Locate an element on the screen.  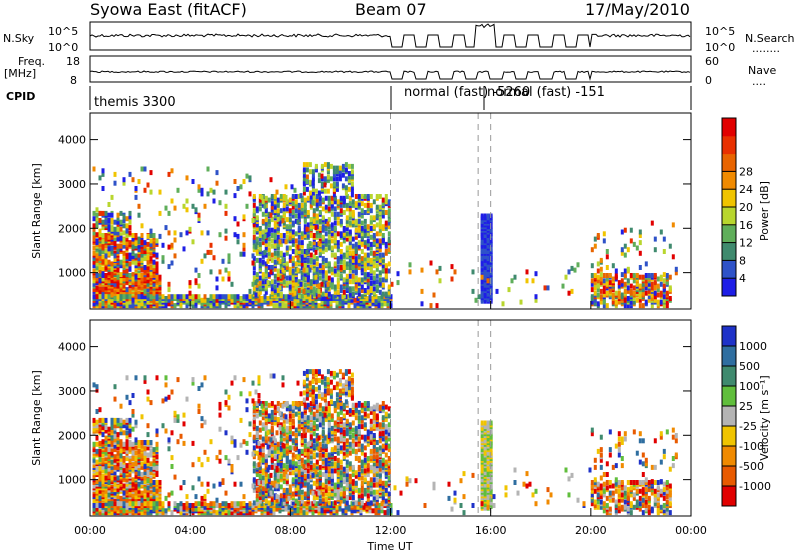
y-tick-label: 1000 is located at coordinates (72, 273).